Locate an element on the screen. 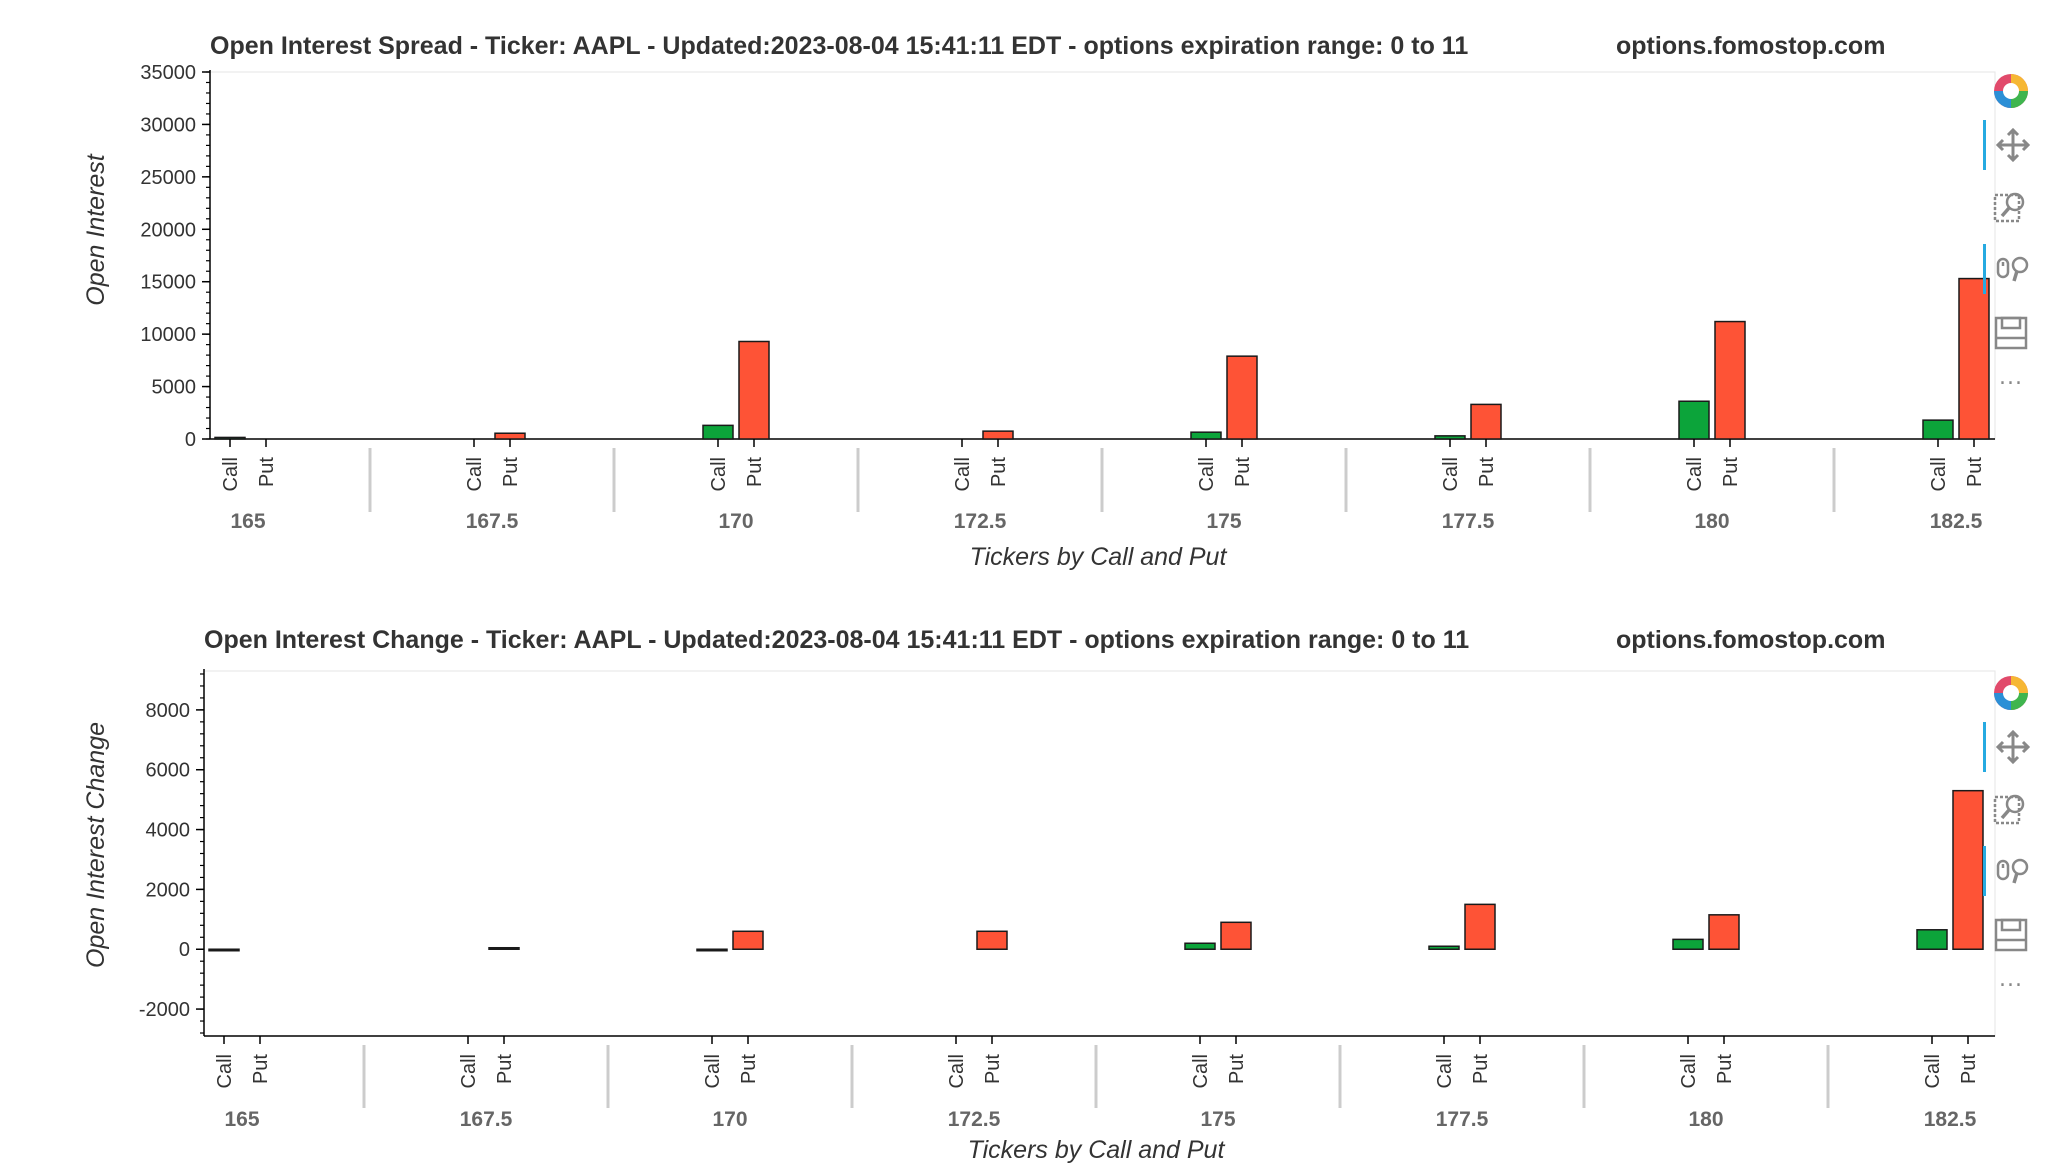 This screenshot has width=2054, height=1169. y-axis-label: Open Interest Change is located at coordinates (96, 845).